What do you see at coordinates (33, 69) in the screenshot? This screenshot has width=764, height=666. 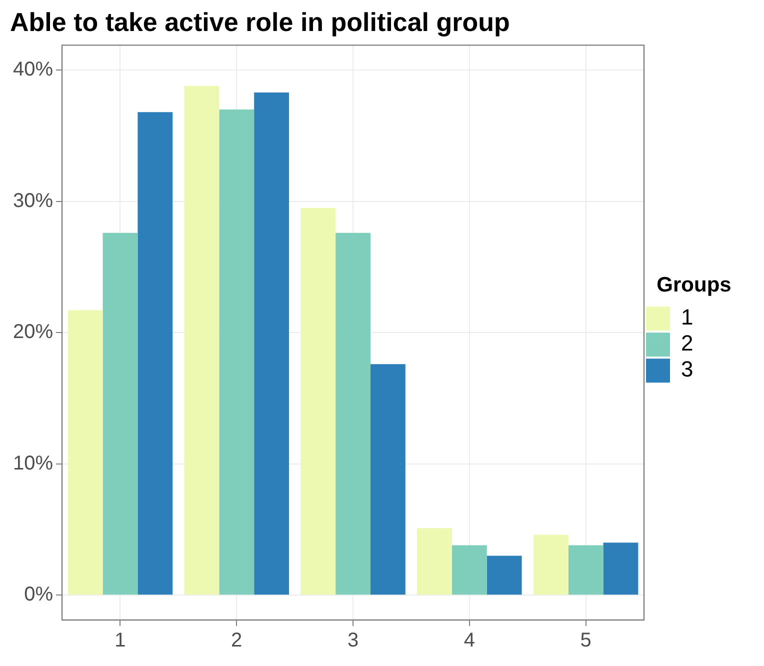 I see `y-tick-label: 40%` at bounding box center [33, 69].